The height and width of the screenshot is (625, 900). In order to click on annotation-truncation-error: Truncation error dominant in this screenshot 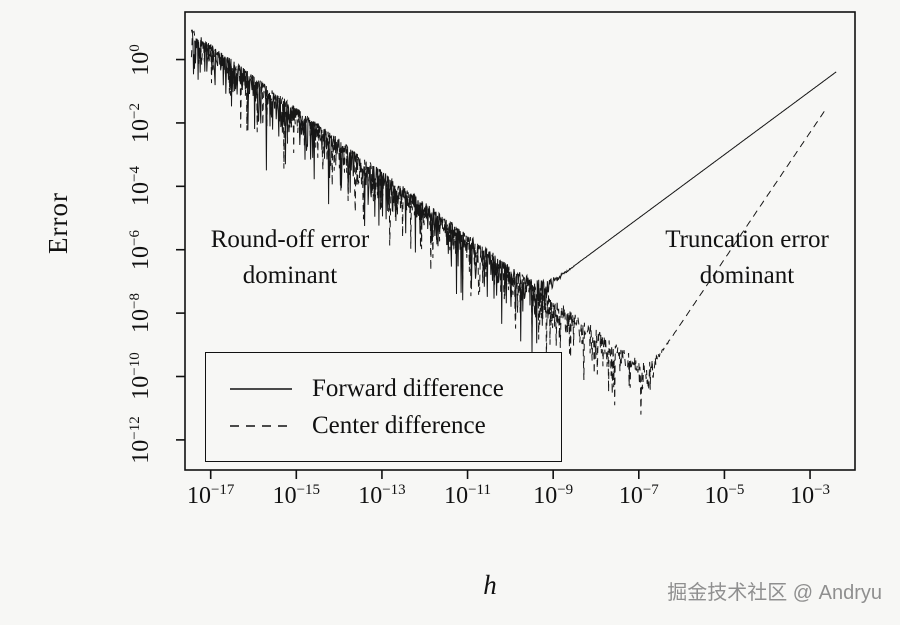, I will do `click(747, 258)`.